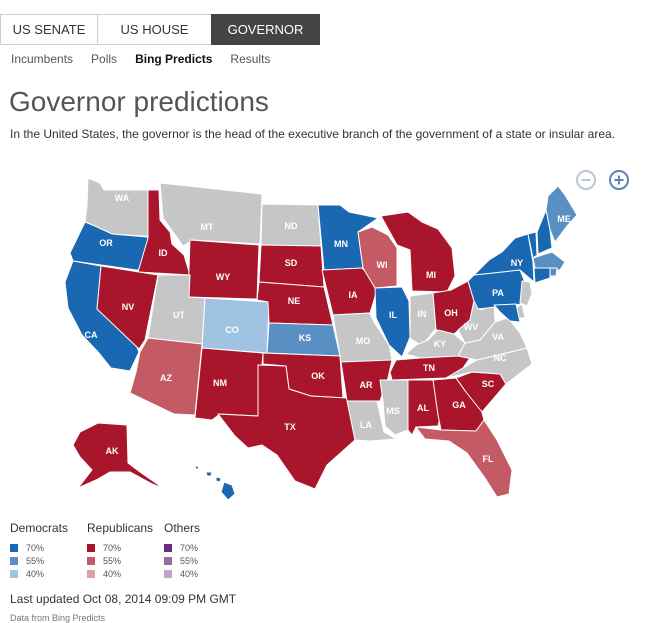  What do you see at coordinates (229, 384) in the screenshot?
I see `state-nm` at bounding box center [229, 384].